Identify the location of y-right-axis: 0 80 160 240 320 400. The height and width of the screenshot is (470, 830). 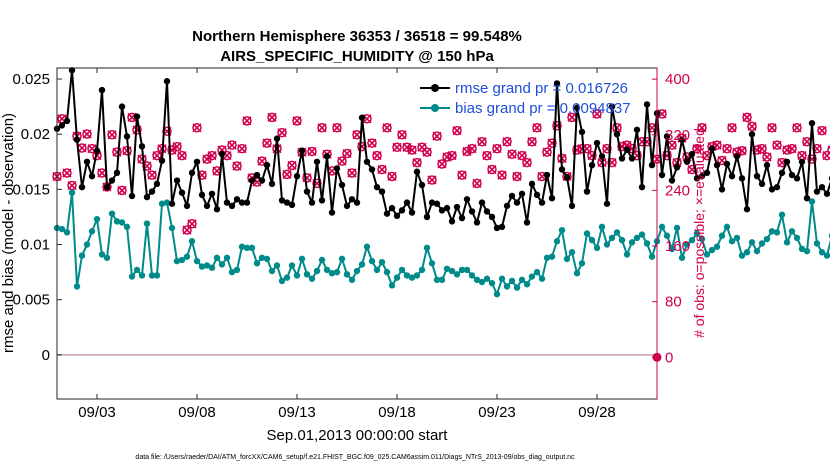
(671, 233).